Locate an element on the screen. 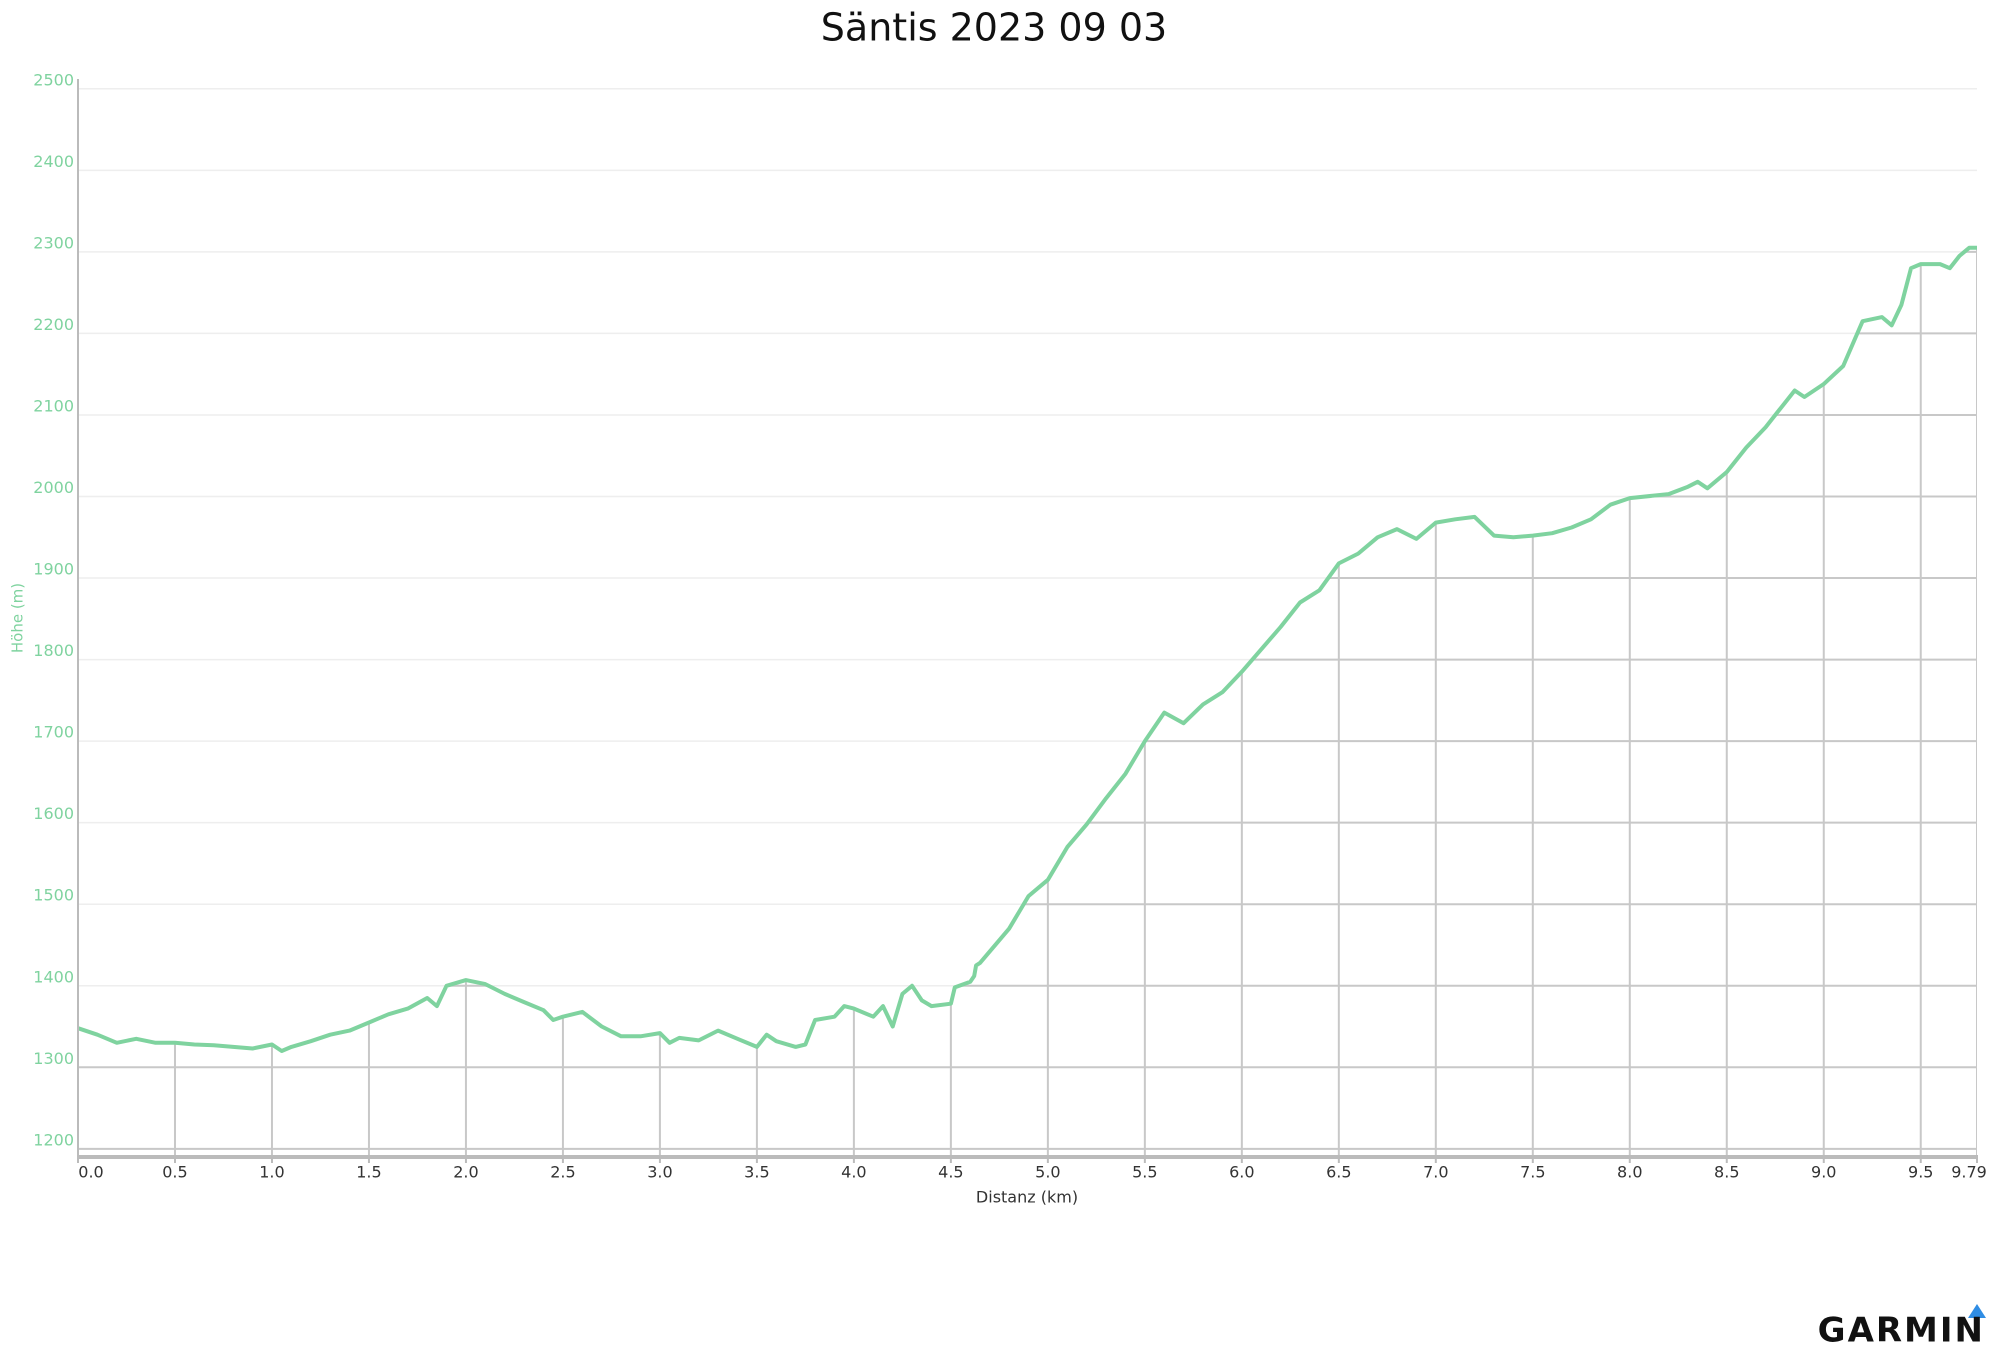 The image size is (2000, 1346). y-tick-label: 2000 is located at coordinates (53, 487).